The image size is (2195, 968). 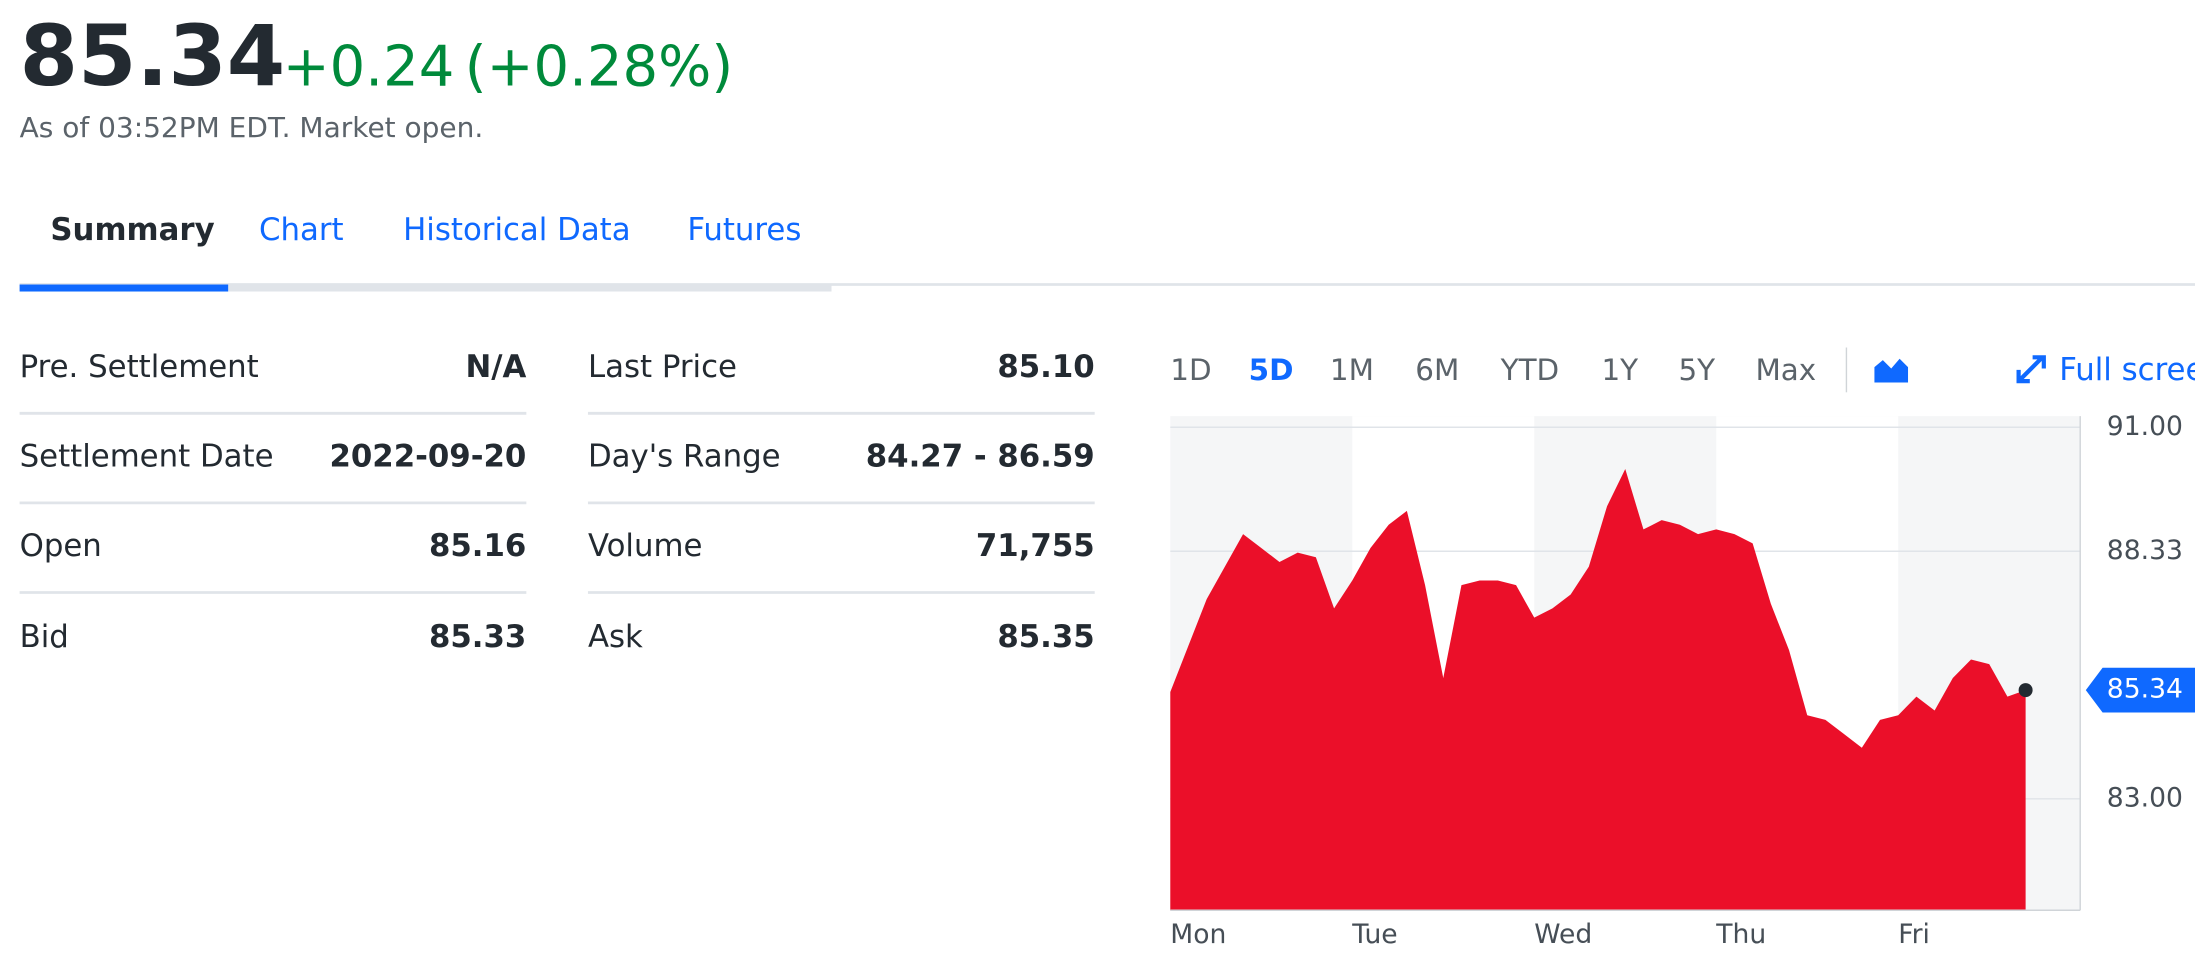 I want to click on stat-label: Settlement Date, so click(x=147, y=457).